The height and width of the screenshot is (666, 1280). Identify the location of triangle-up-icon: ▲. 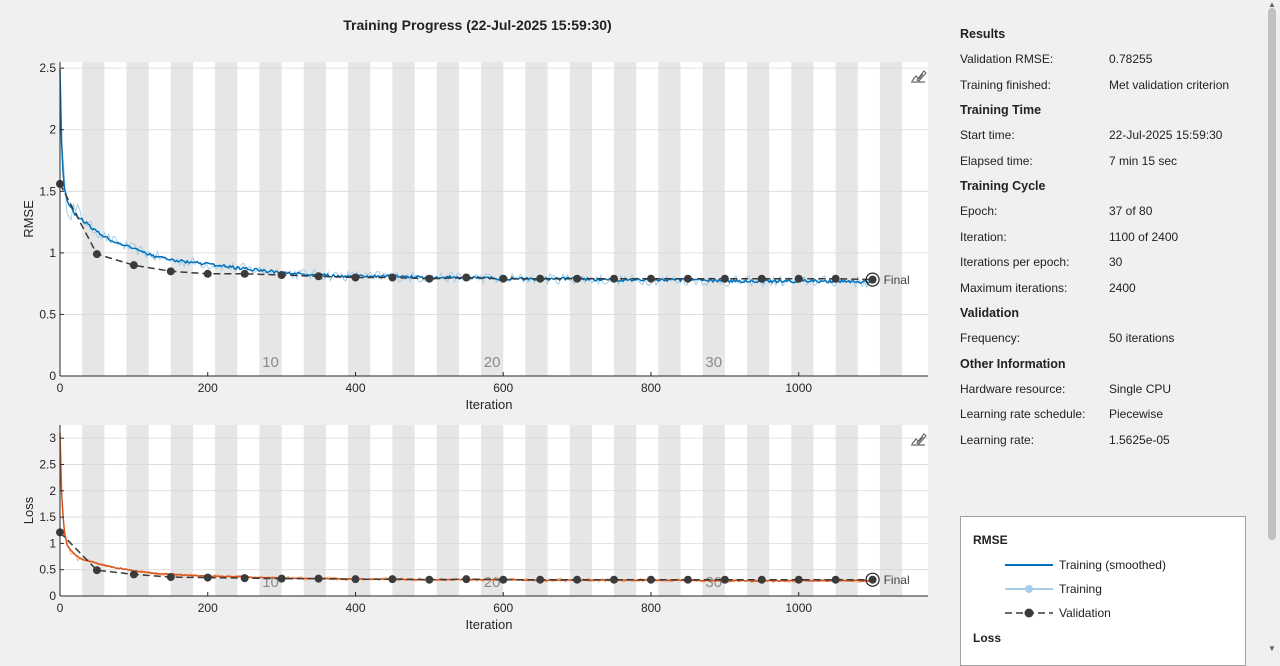
(1272, 4).